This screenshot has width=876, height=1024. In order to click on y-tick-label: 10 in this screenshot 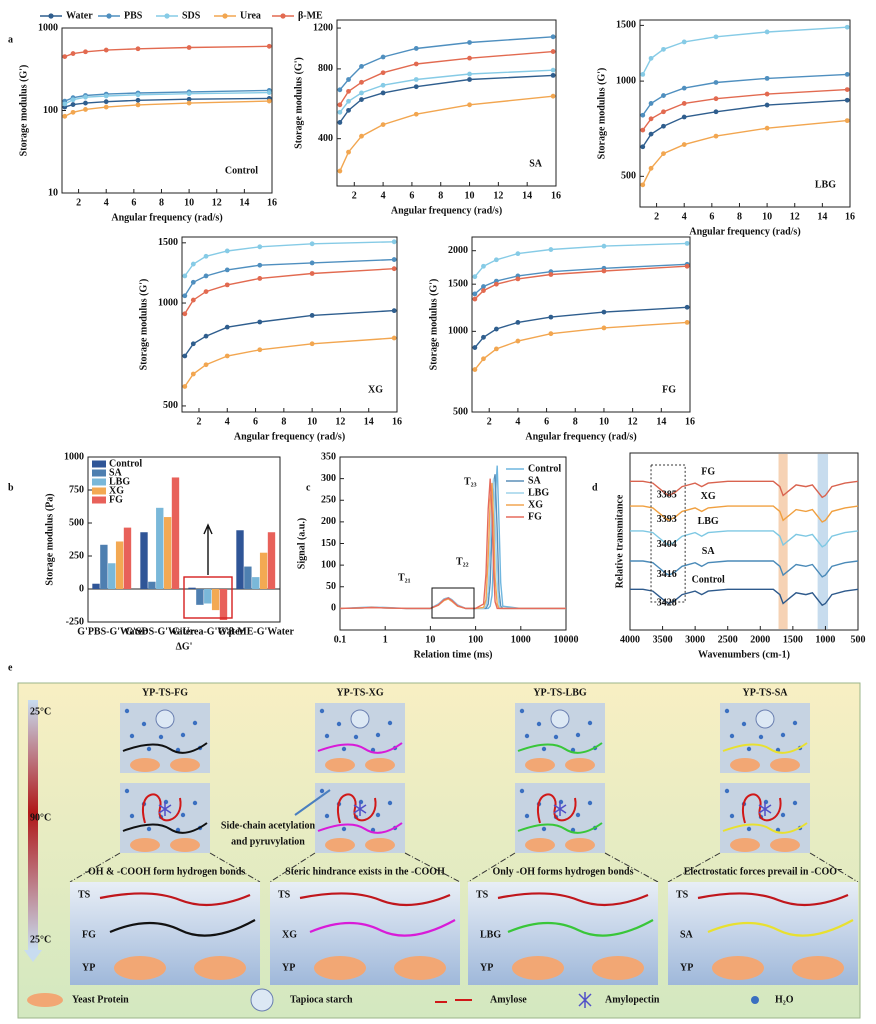, I will do `click(53, 192)`.